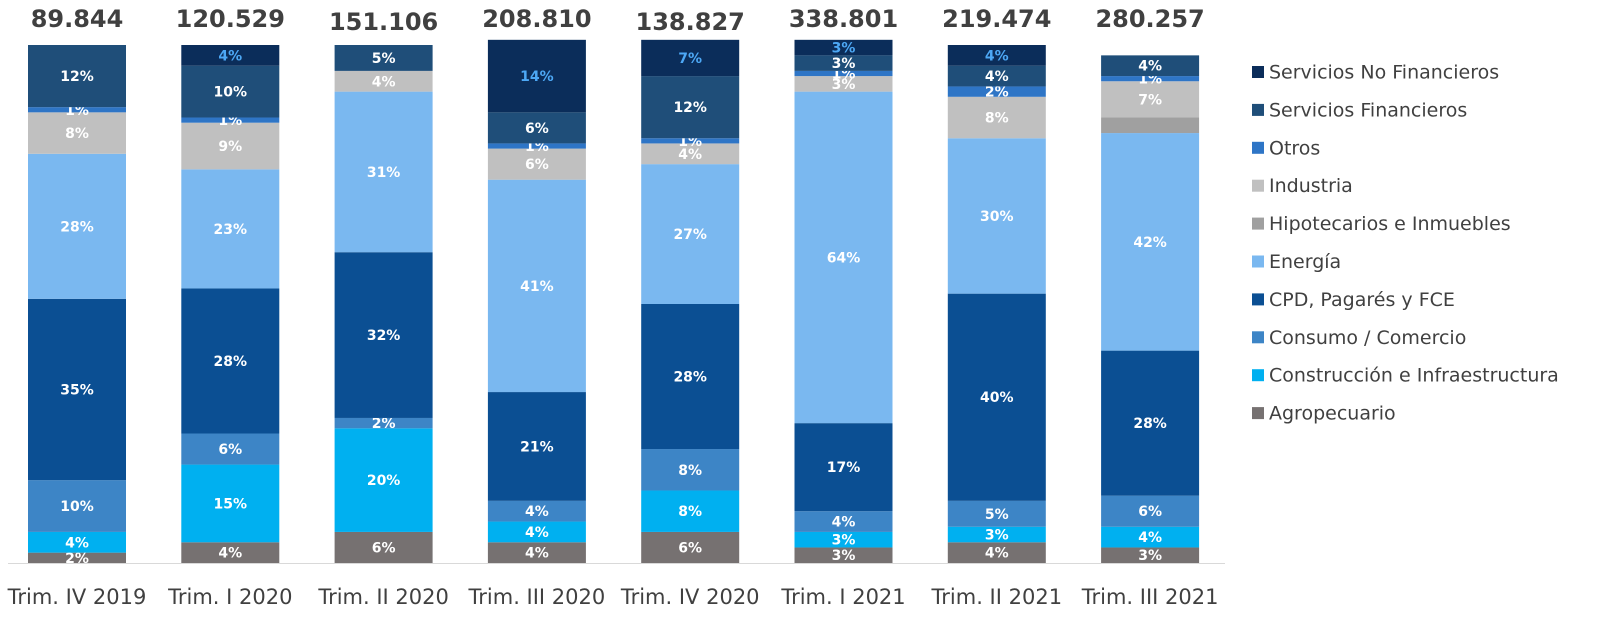 The width and height of the screenshot is (1623, 627). I want to click on data-label: 9%, so click(230, 147).